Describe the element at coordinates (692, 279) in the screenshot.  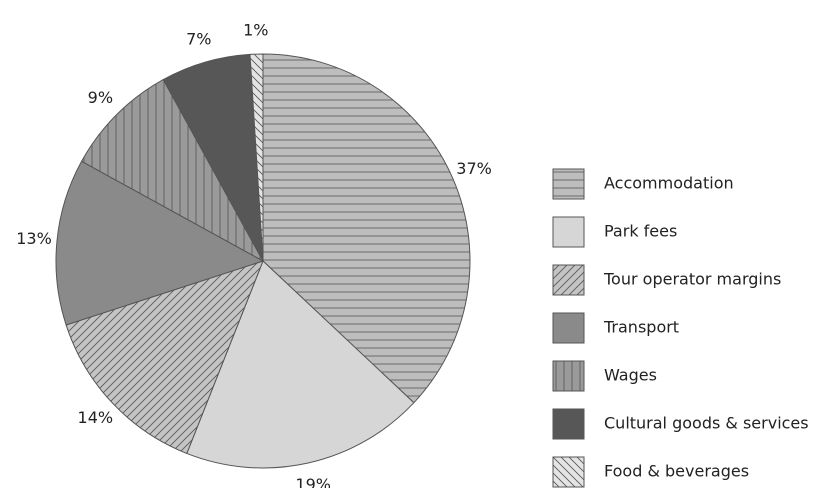
I see `legend-label: Tour operator margins` at that location.